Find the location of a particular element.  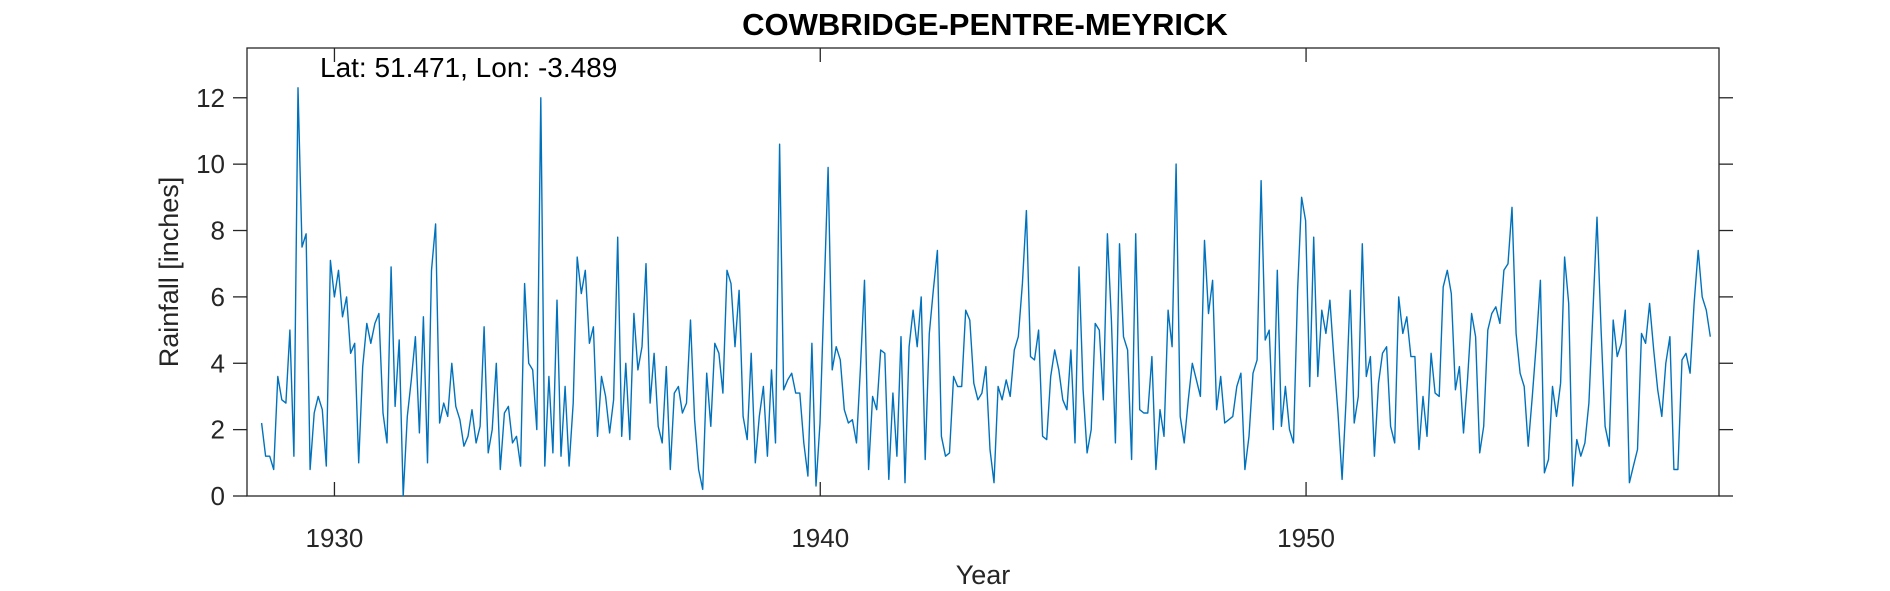

y-tick-label: 8 is located at coordinates (218, 231).